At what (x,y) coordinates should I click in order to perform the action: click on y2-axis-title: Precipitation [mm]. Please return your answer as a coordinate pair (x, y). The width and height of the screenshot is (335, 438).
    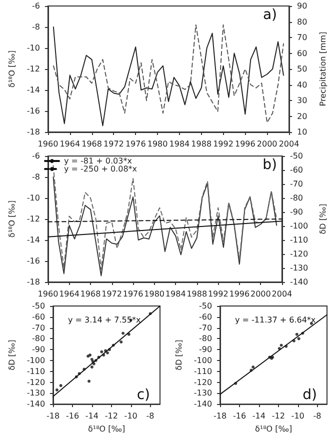
    Looking at the image, I should click on (323, 69).